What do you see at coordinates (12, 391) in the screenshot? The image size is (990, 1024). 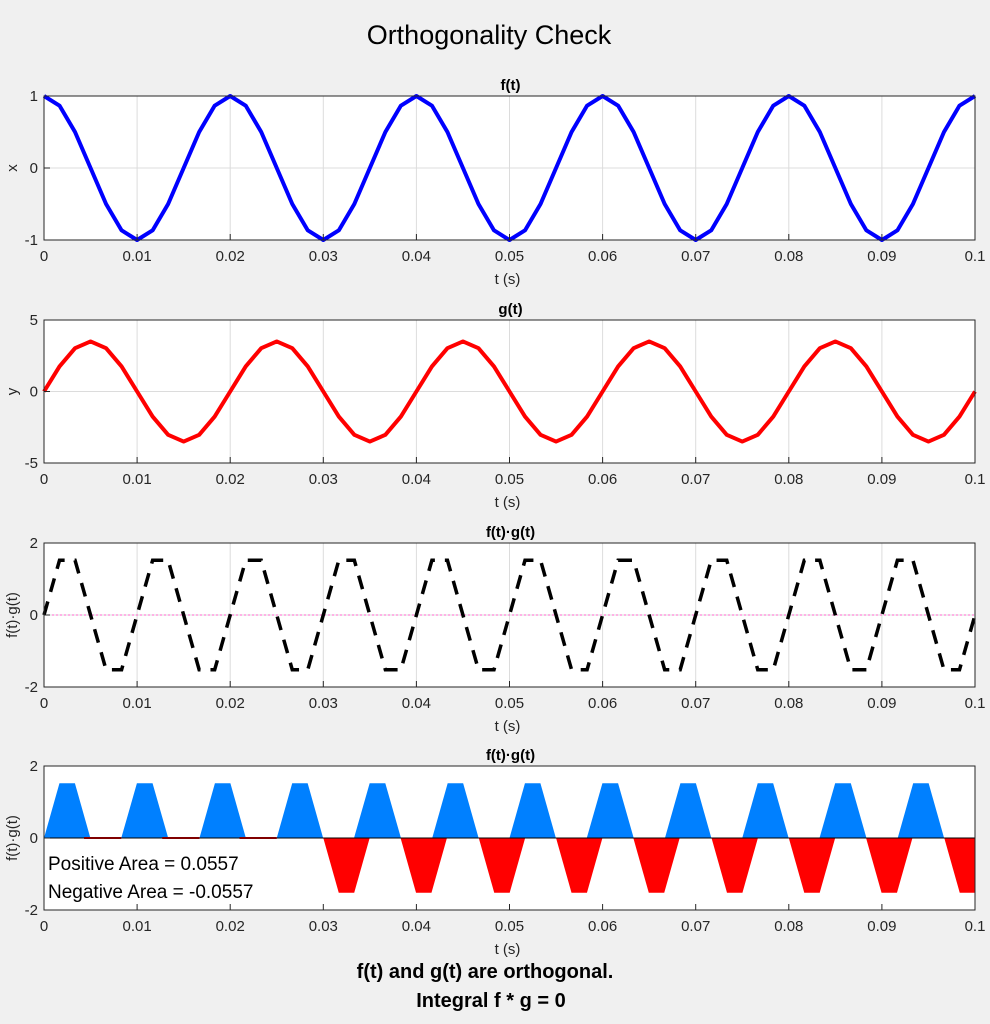 I see `y-axis-label: y` at bounding box center [12, 391].